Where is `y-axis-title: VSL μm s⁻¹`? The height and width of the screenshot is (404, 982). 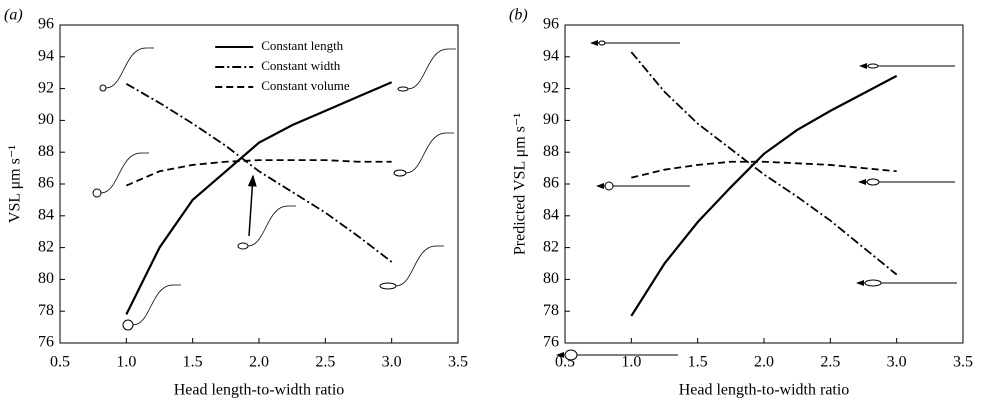 y-axis-title: VSL μm s⁻¹ is located at coordinates (15, 184).